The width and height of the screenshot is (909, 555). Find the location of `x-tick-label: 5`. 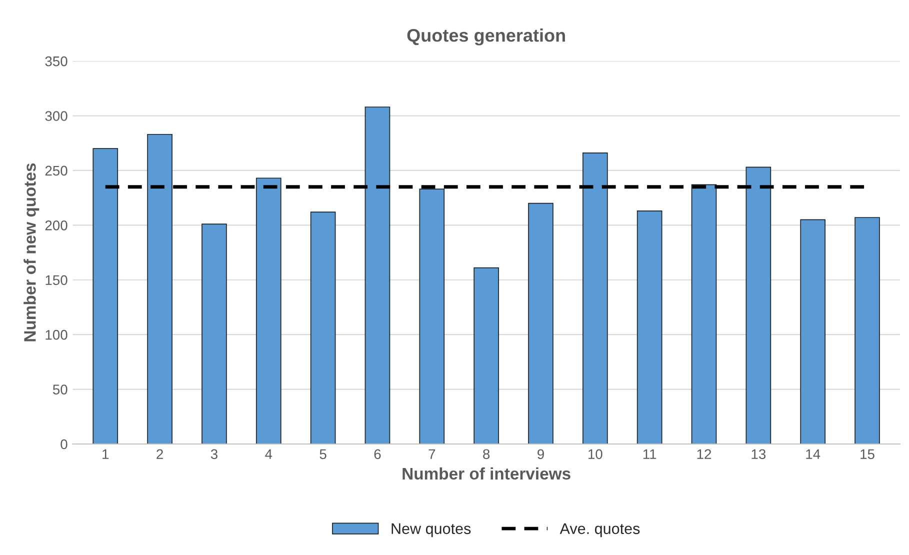

x-tick-label: 5 is located at coordinates (323, 454).